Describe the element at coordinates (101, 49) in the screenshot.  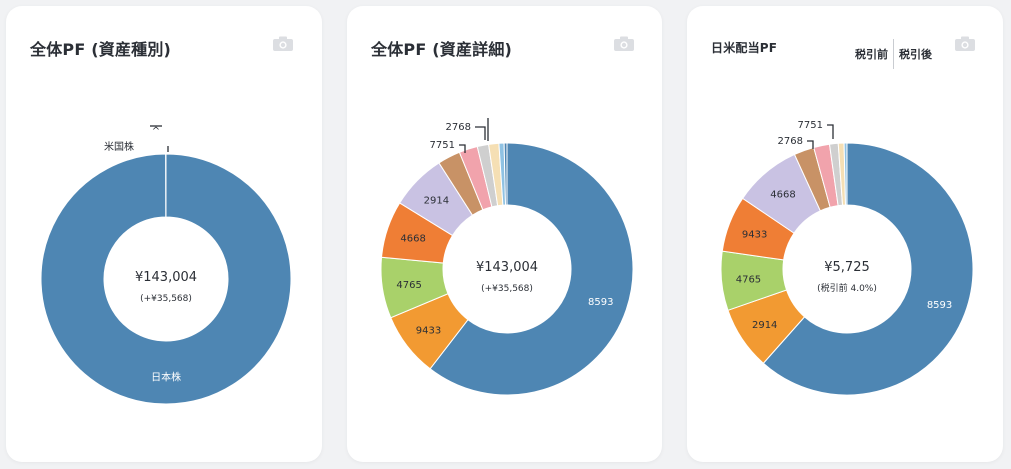
I see `card-title: 全体PF (資産種別)` at that location.